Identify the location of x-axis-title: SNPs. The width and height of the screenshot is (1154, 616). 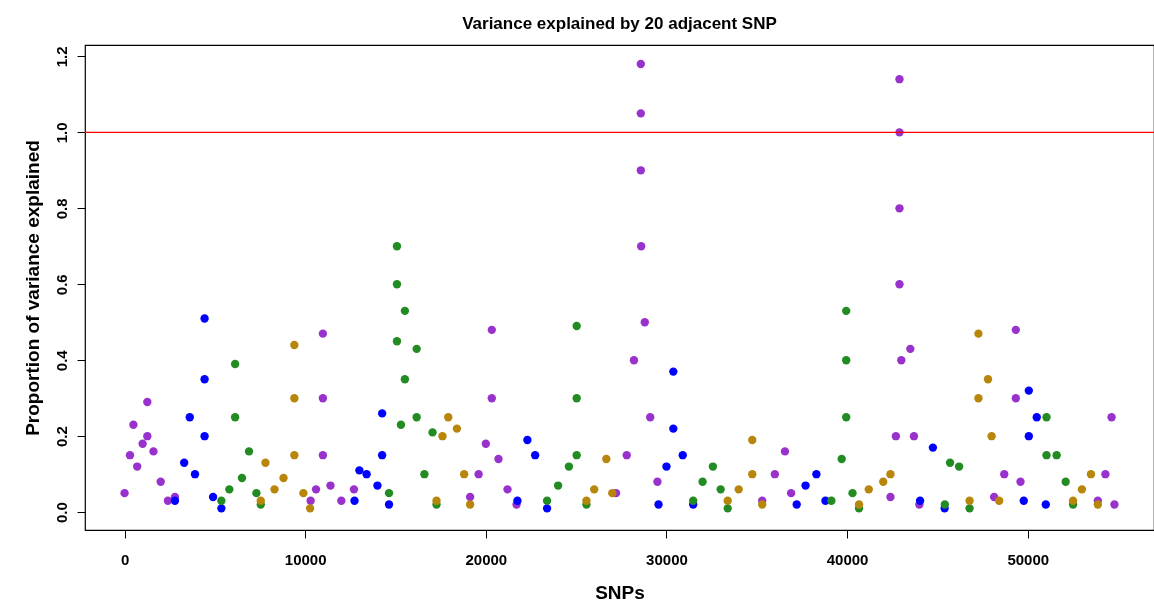
(620, 592).